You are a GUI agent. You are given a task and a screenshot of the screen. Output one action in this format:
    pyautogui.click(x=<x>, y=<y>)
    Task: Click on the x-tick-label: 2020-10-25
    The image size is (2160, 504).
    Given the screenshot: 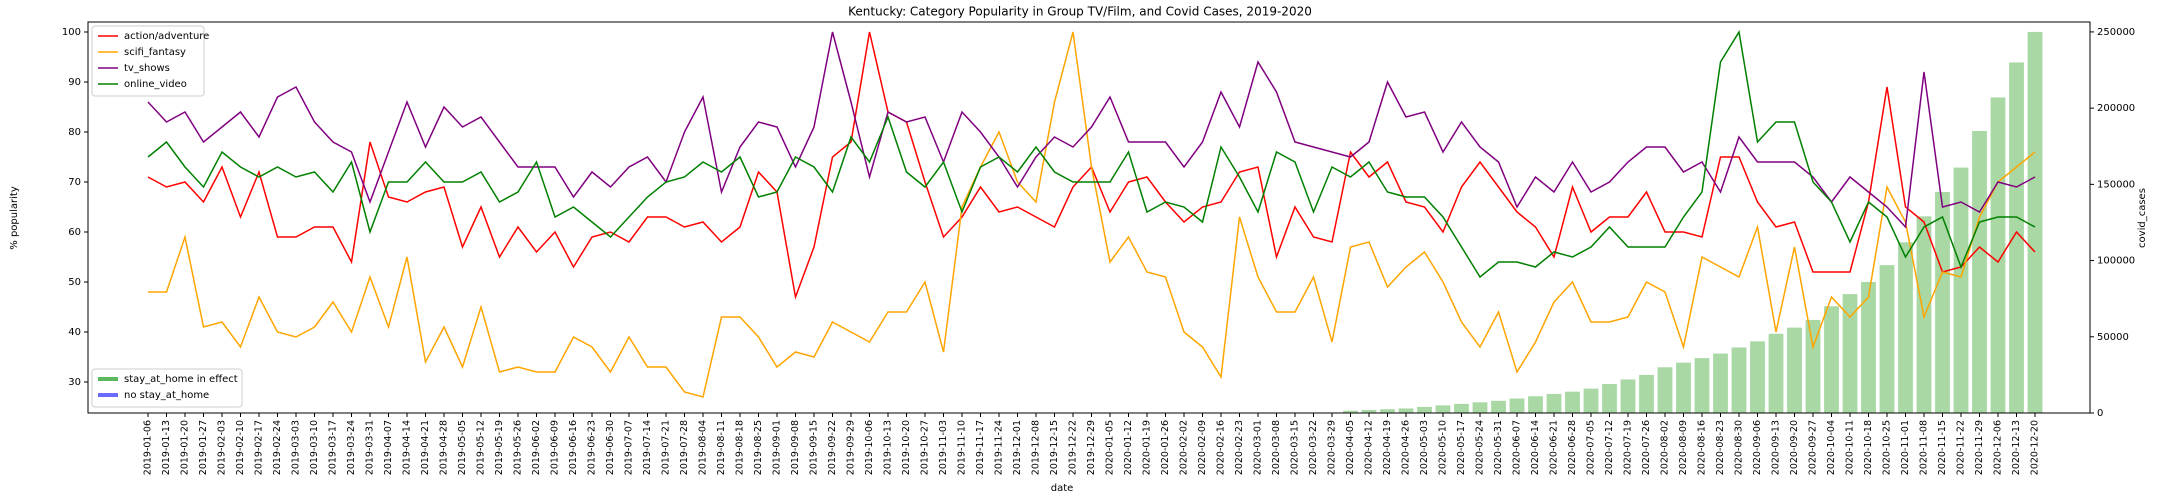 What is the action you would take?
    pyautogui.click(x=1887, y=447)
    